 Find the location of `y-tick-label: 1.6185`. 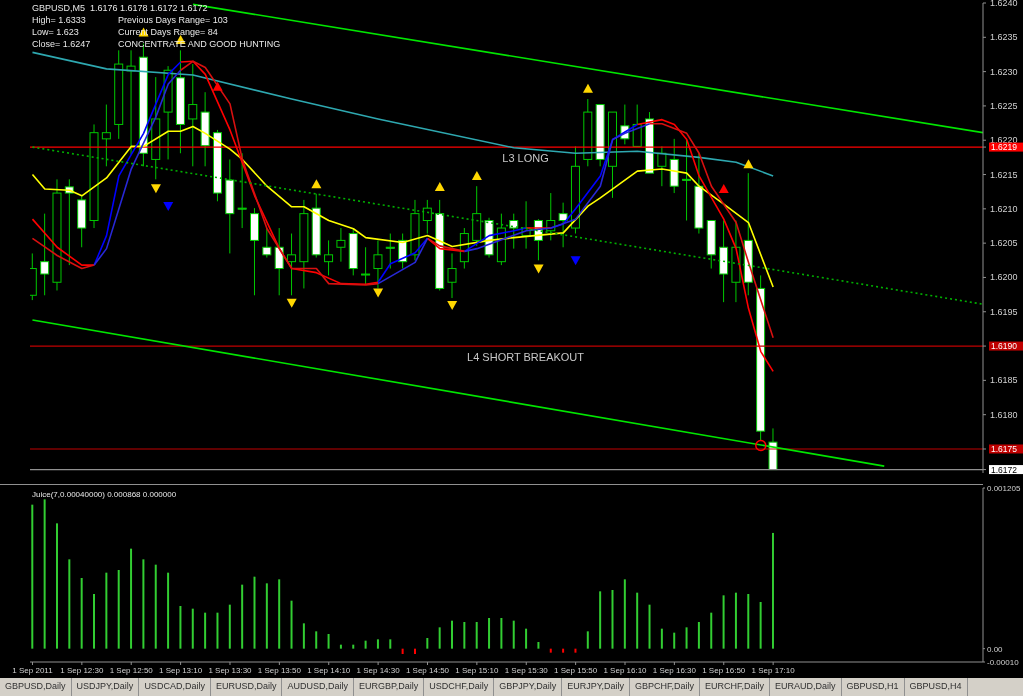

y-tick-label: 1.6185 is located at coordinates (1004, 380).